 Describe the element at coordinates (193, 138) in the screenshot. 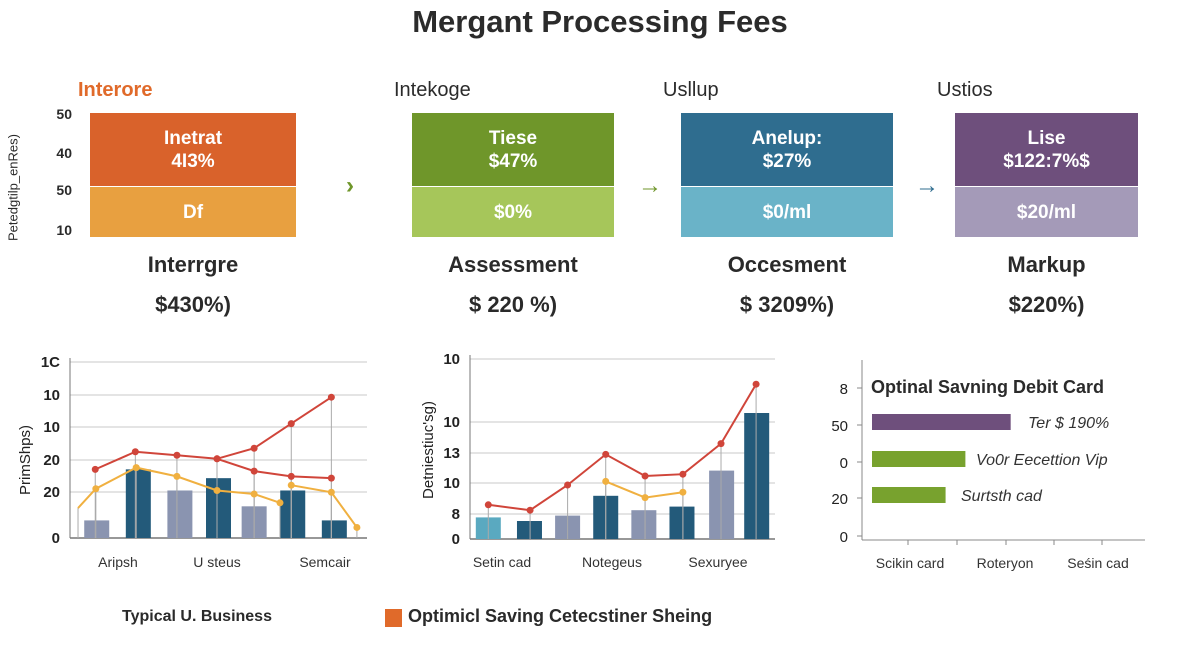

I see `stage-top-text: Inetrat` at that location.